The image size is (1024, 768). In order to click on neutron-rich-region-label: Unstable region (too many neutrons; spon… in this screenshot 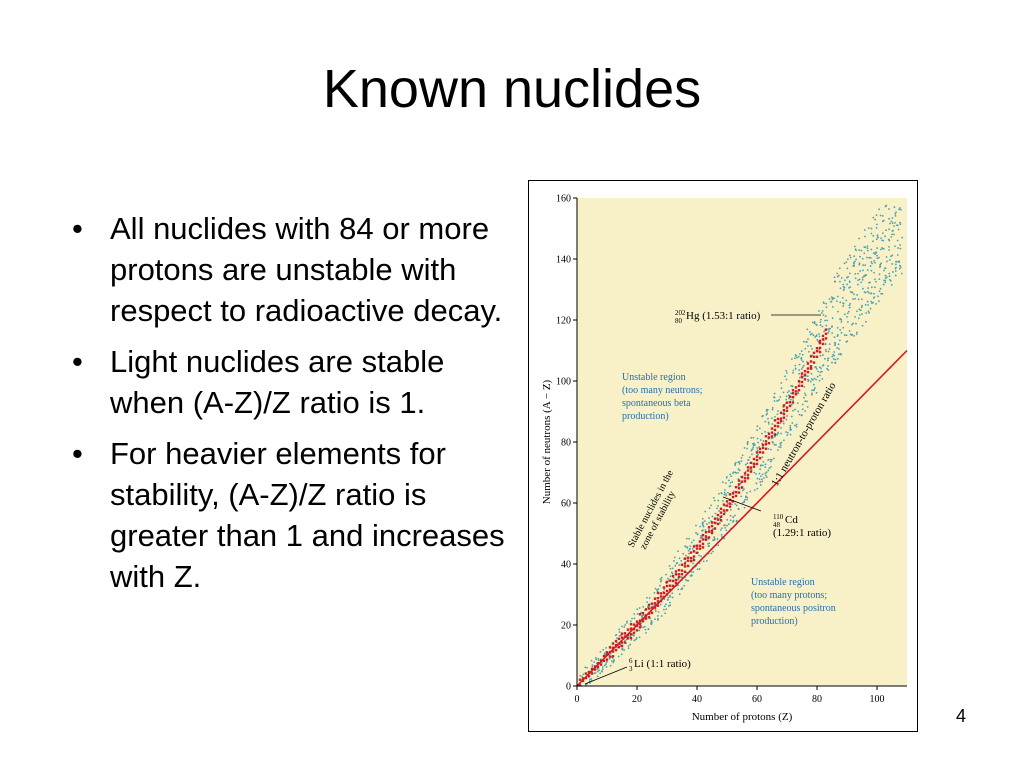, I will do `click(663, 397)`.